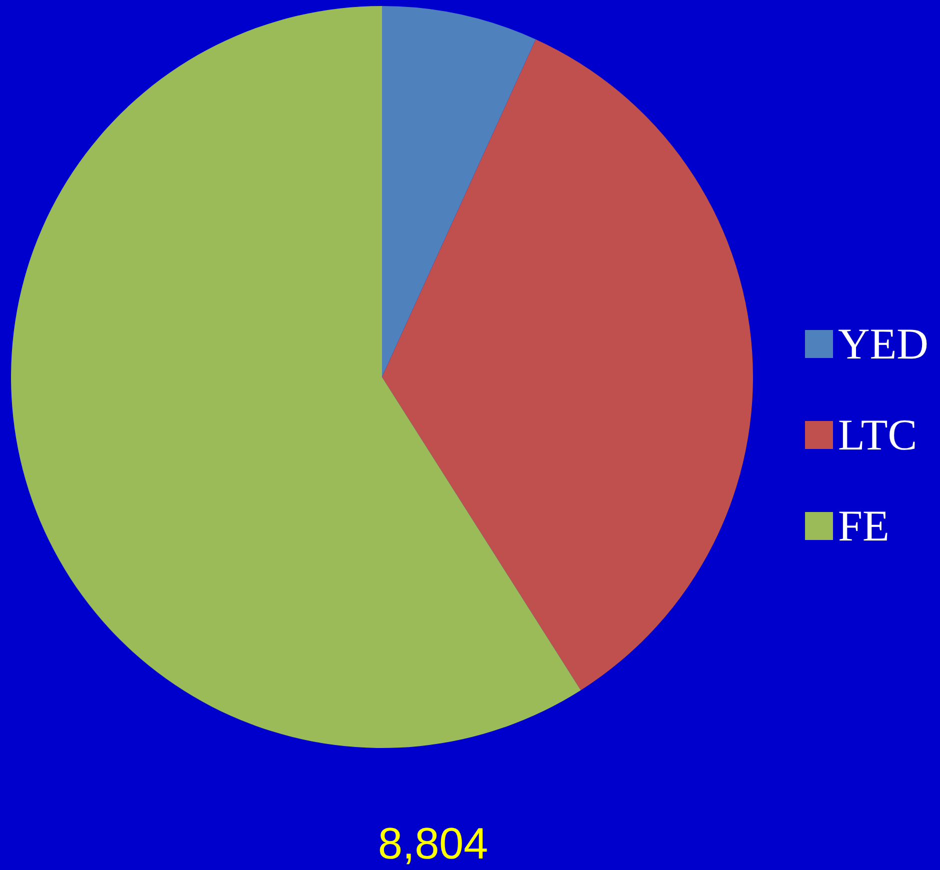 This screenshot has width=940, height=870. What do you see at coordinates (878, 435) in the screenshot?
I see `legend-label: LTC` at bounding box center [878, 435].